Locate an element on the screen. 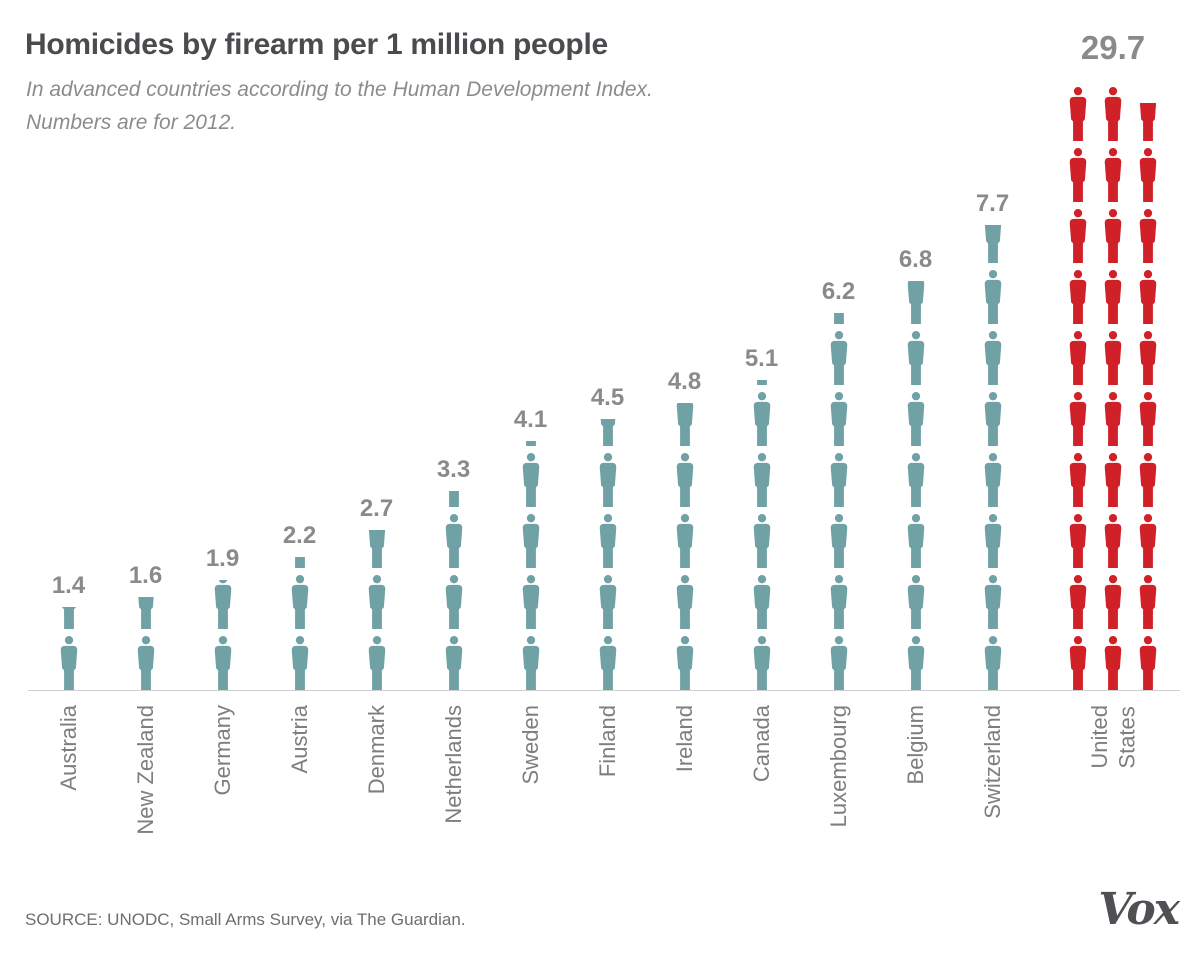  column-new-zealand: 1.6 is located at coordinates (145, 627).